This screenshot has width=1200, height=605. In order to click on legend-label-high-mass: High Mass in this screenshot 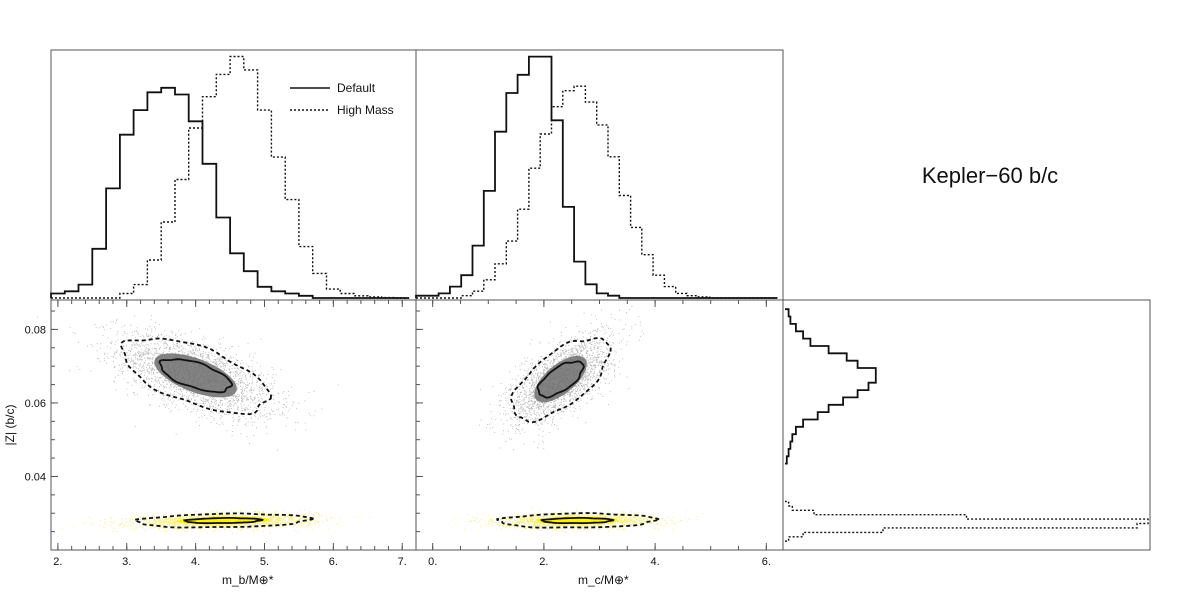, I will do `click(365, 110)`.